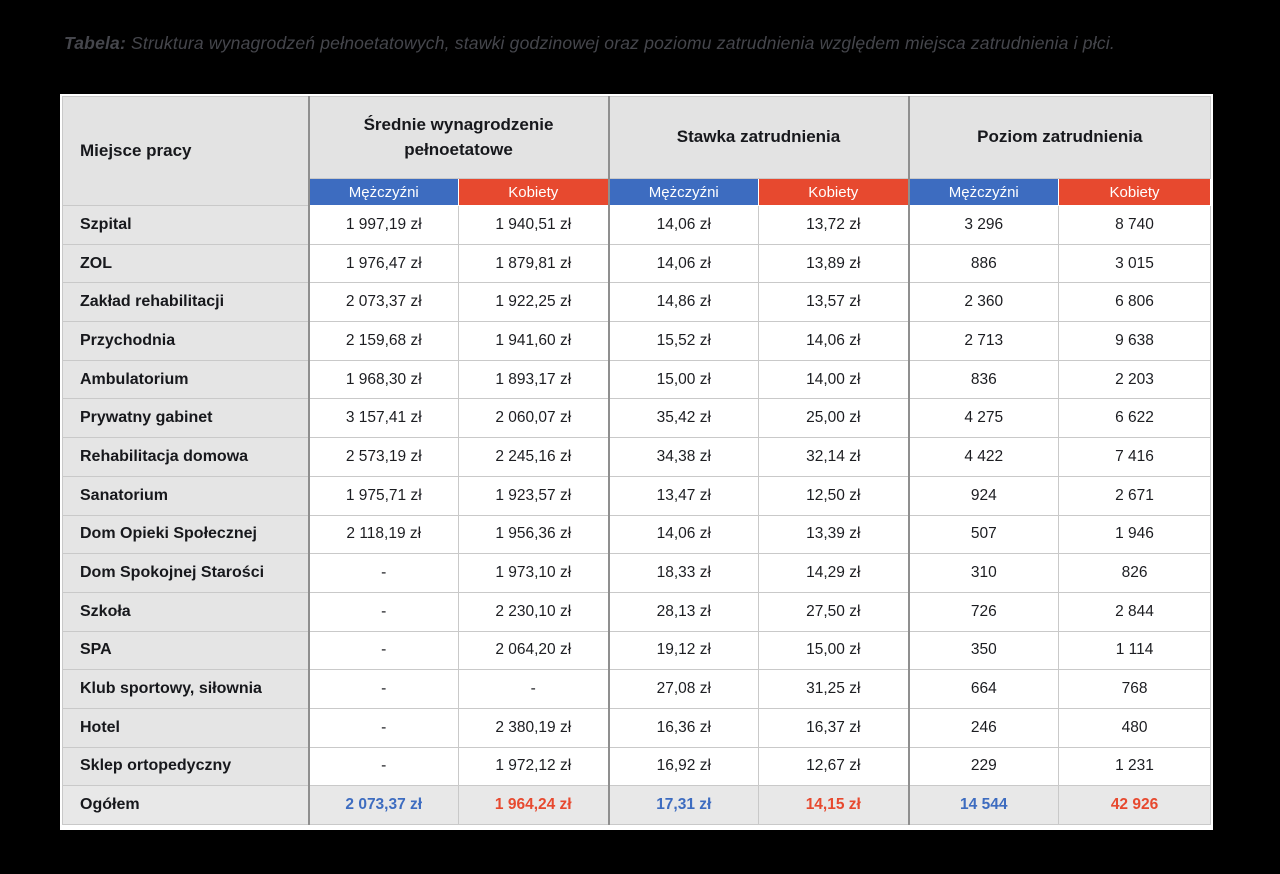  I want to click on column-group-average-salary: Średnie wynagrodzenie pełnoetatowe, so click(458, 137).